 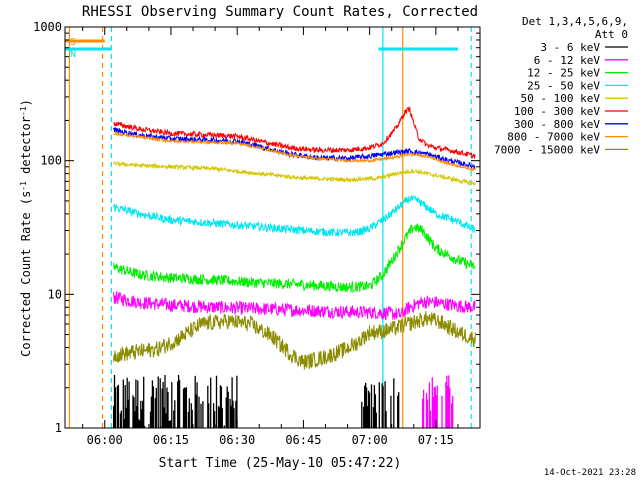 What do you see at coordinates (26, 274) in the screenshot?
I see `y-axis-label-part-1: Corrected Count Rate (s` at bounding box center [26, 274].